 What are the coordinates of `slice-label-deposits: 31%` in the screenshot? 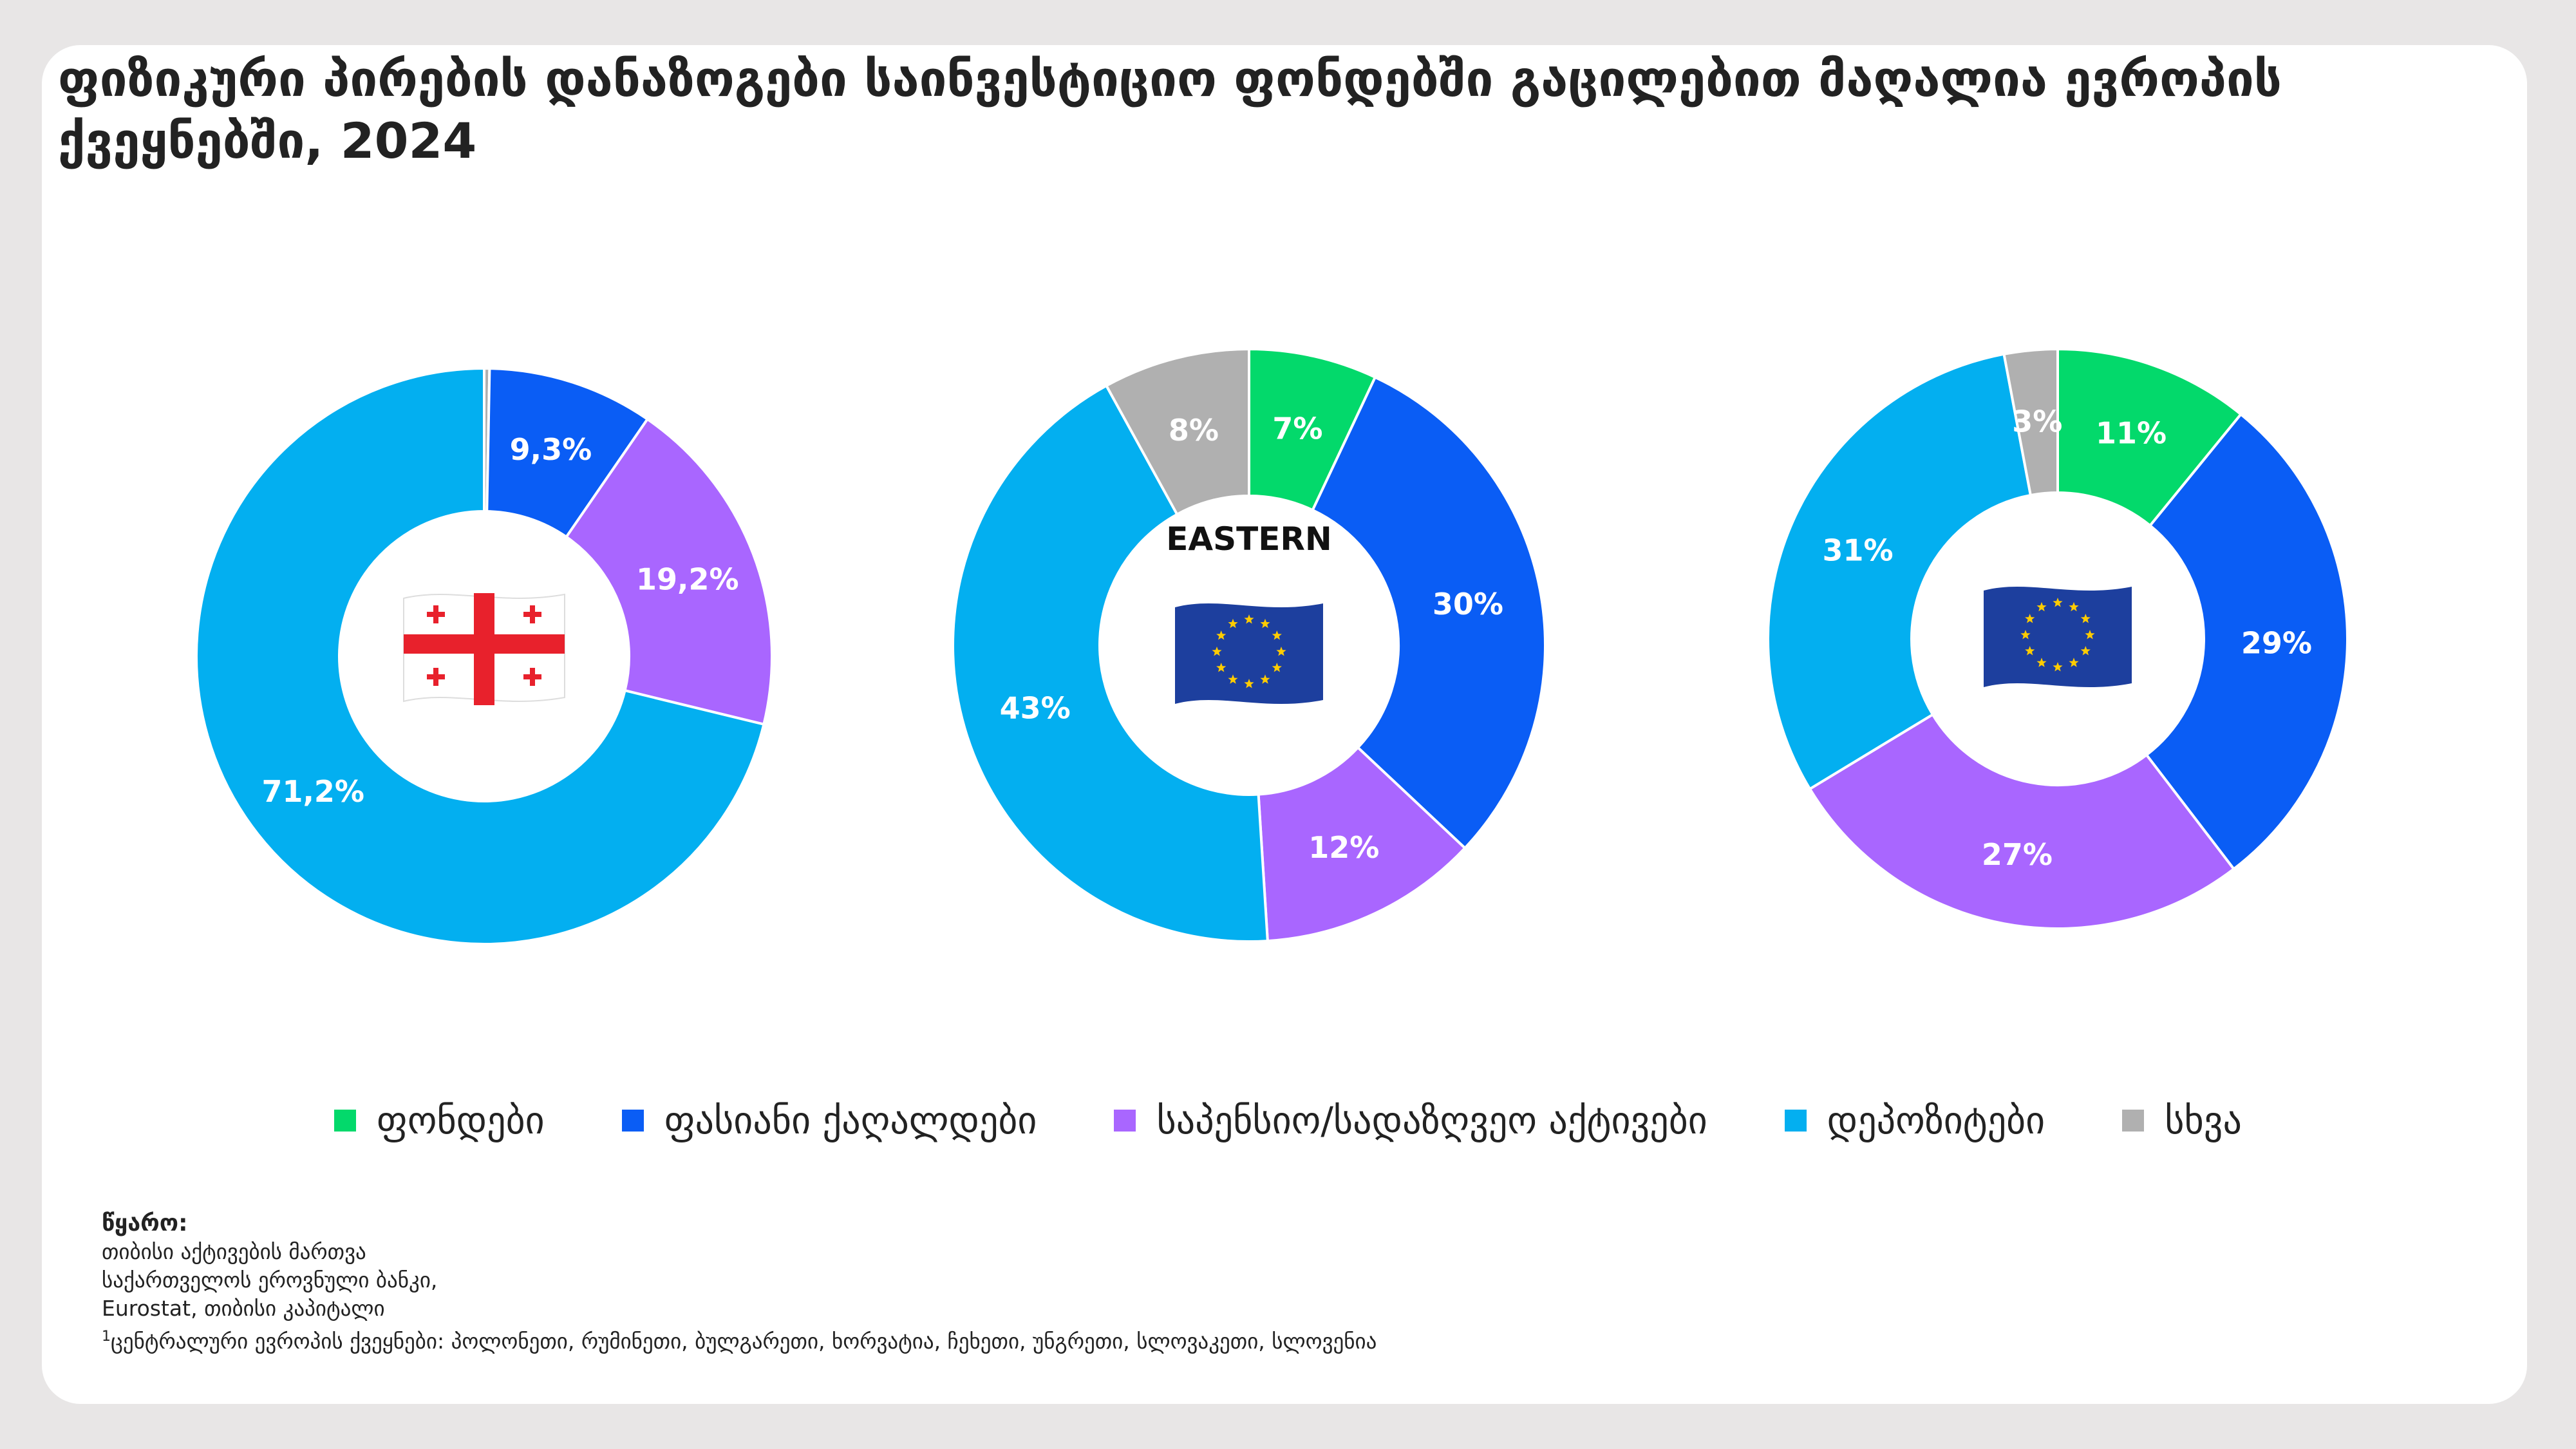 It's located at (1857, 550).